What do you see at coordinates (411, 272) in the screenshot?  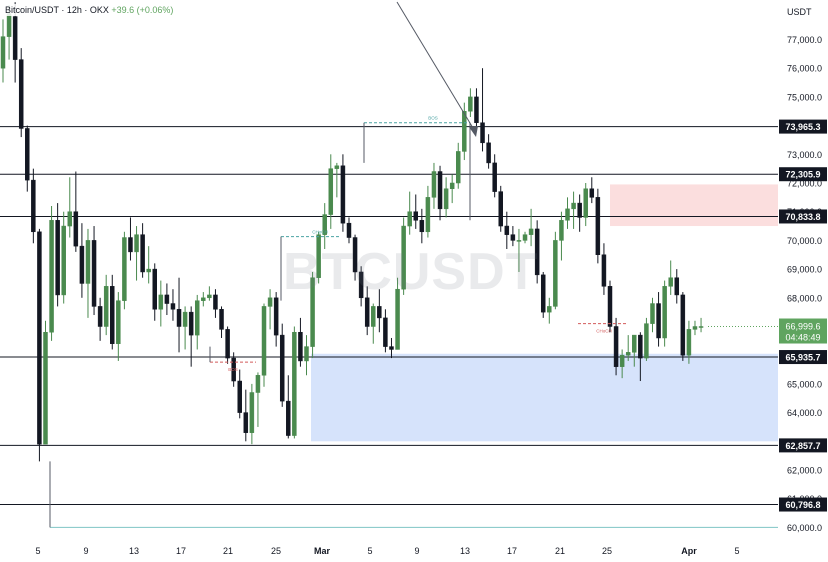 I see `symbol-watermark: BTCUSDT` at bounding box center [411, 272].